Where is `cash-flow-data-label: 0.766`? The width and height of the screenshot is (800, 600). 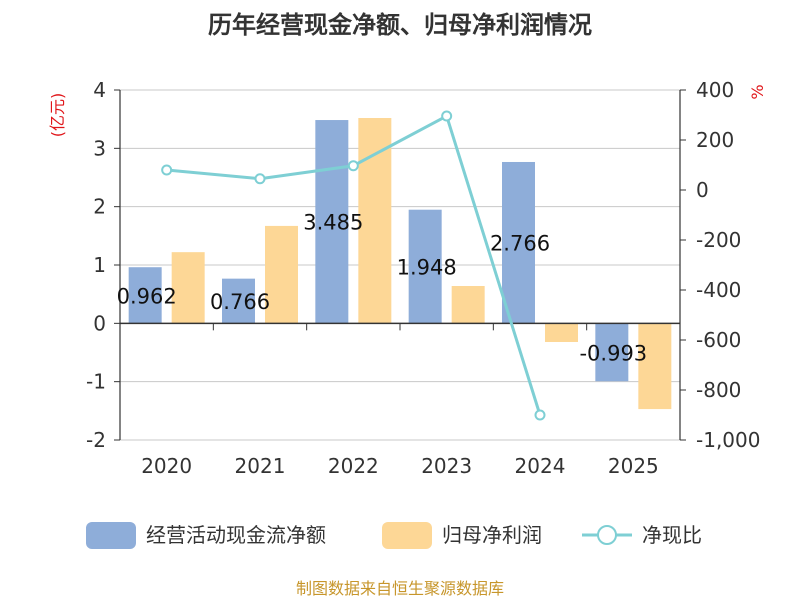
cash-flow-data-label: 0.766 is located at coordinates (240, 302).